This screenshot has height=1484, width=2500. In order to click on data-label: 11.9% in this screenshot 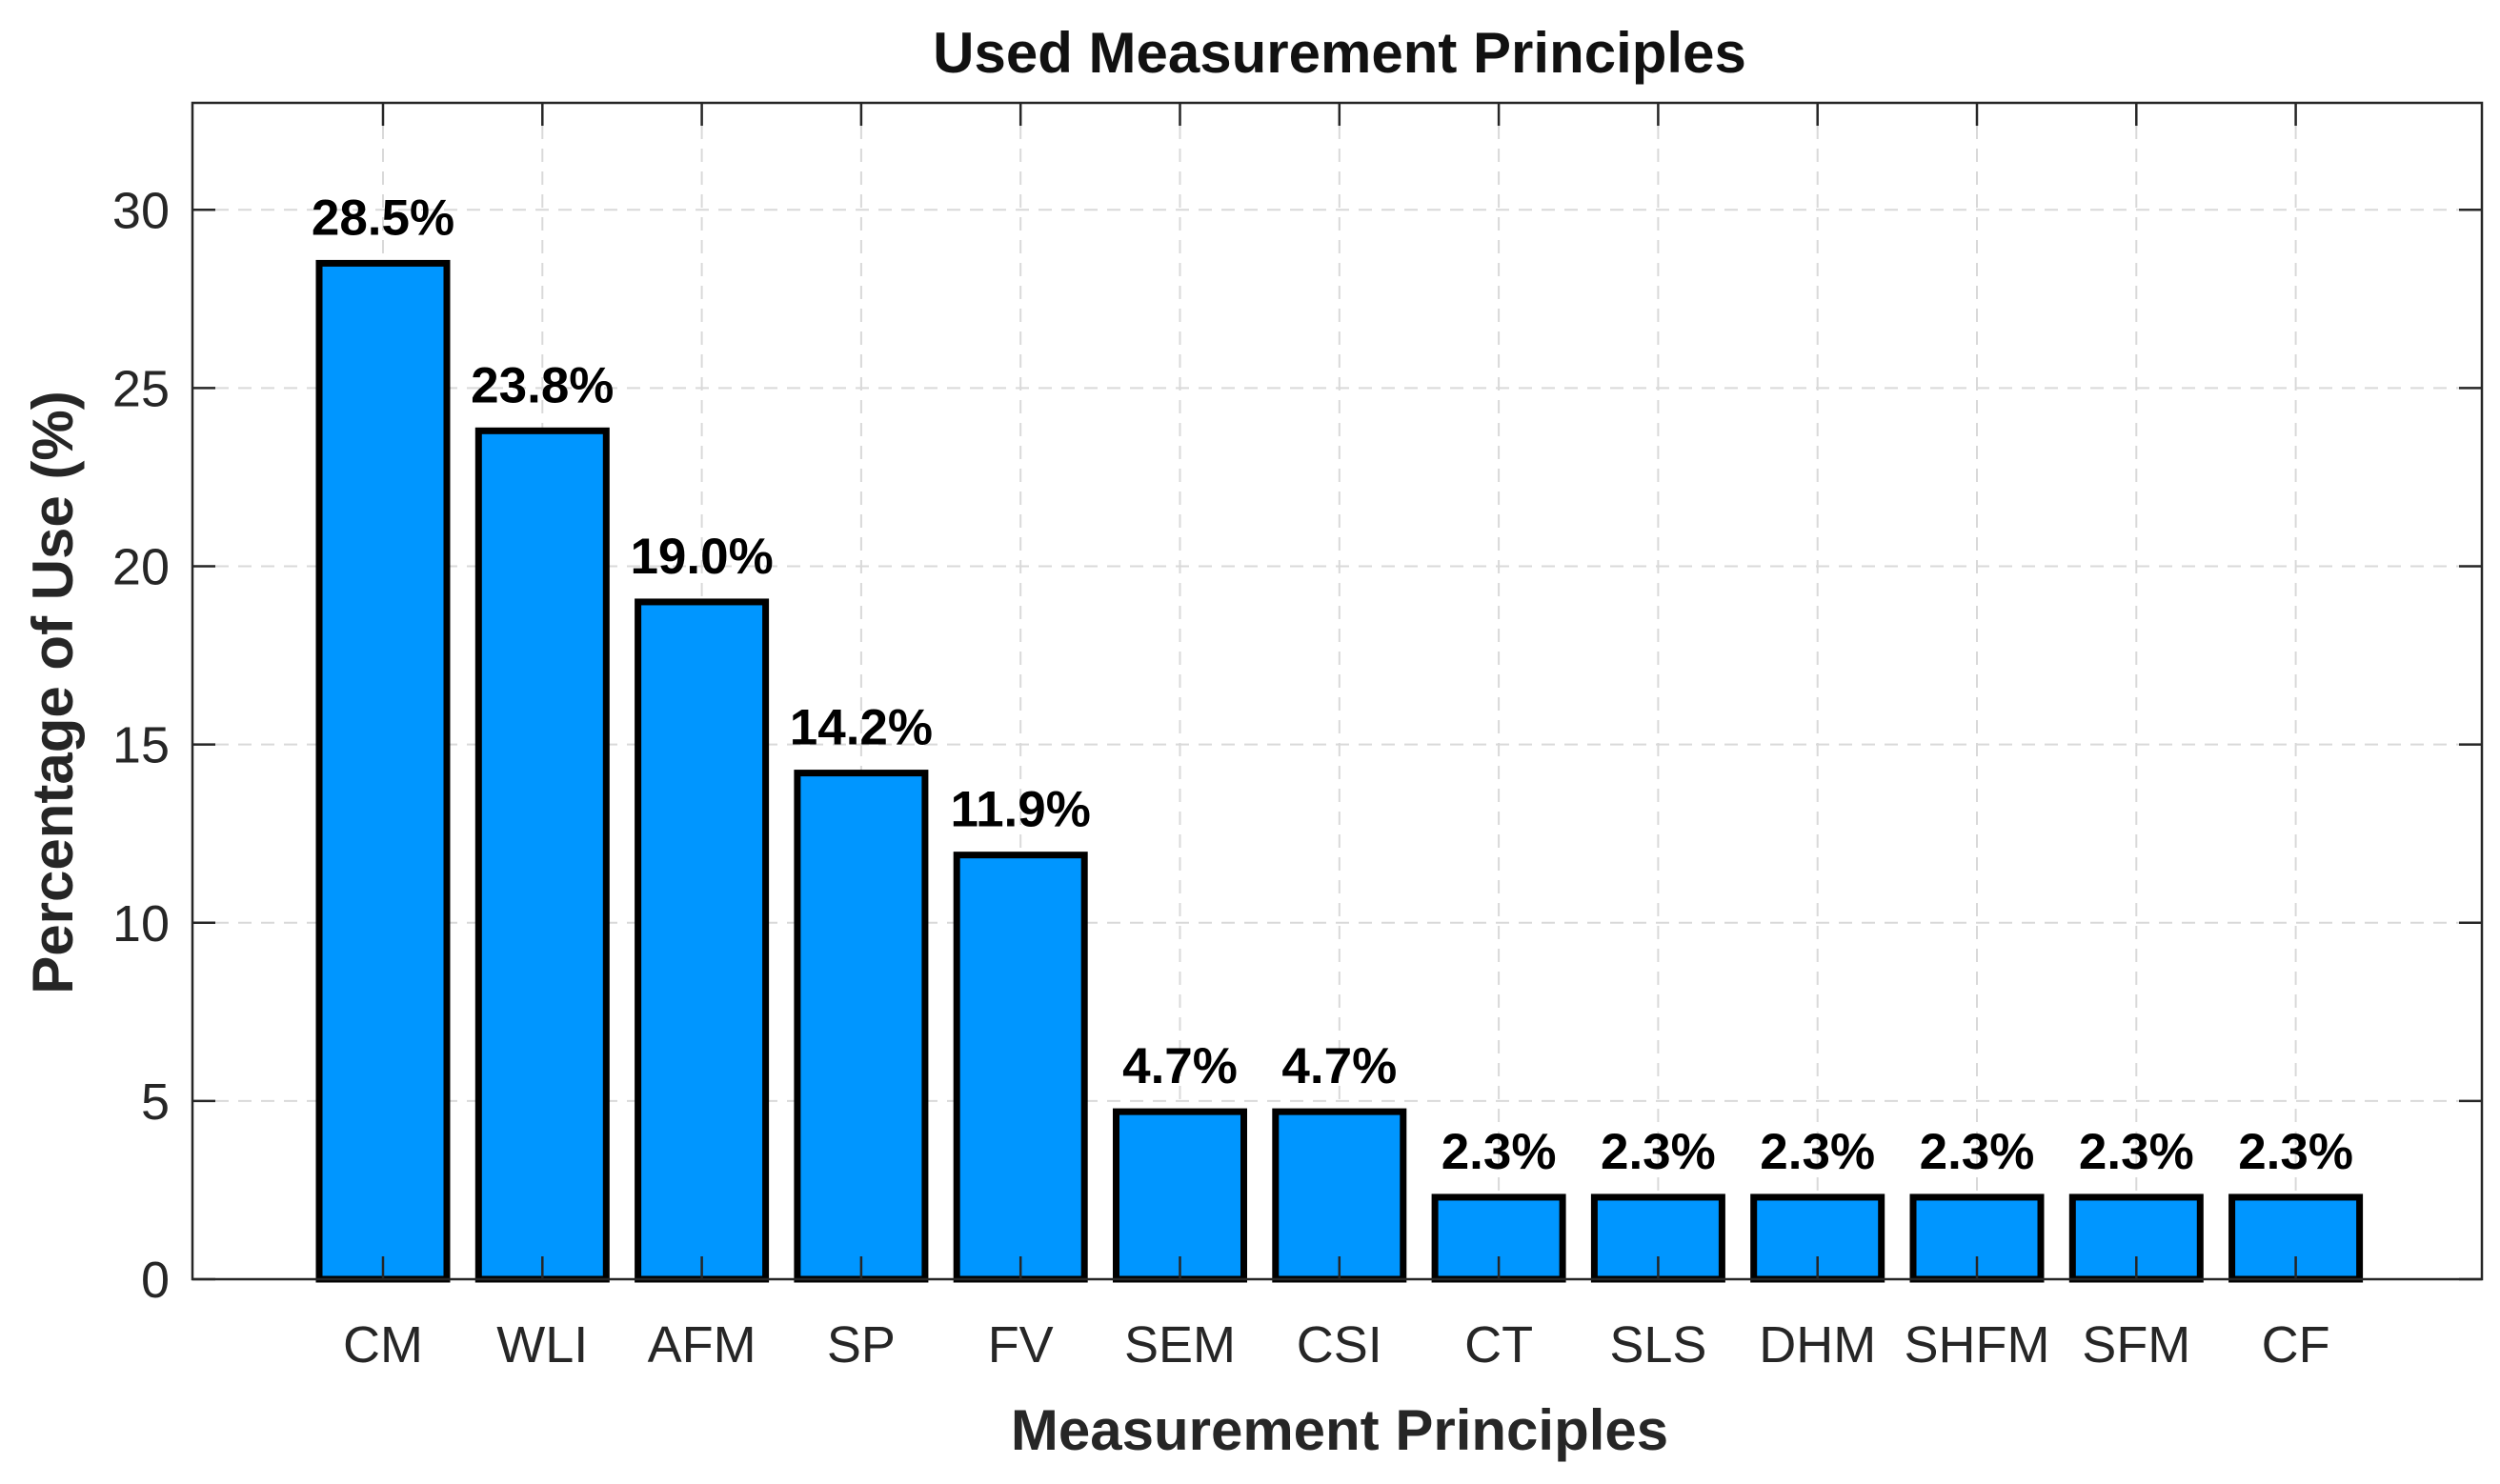, I will do `click(1021, 810)`.